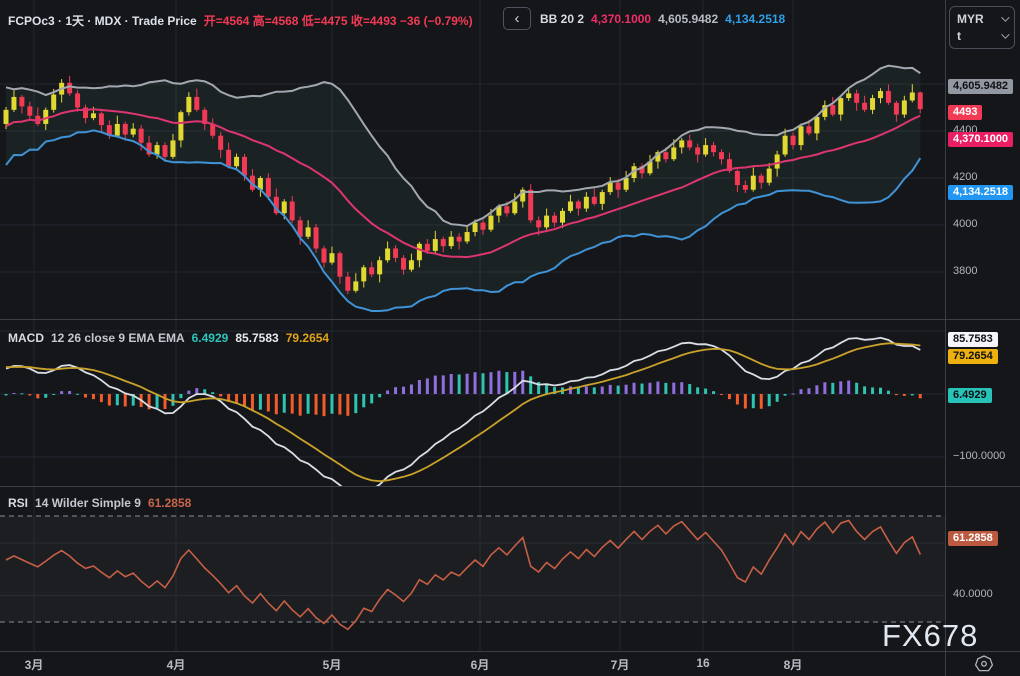 The height and width of the screenshot is (676, 1020). What do you see at coordinates (930, 635) in the screenshot?
I see `watermark: FX678` at bounding box center [930, 635].